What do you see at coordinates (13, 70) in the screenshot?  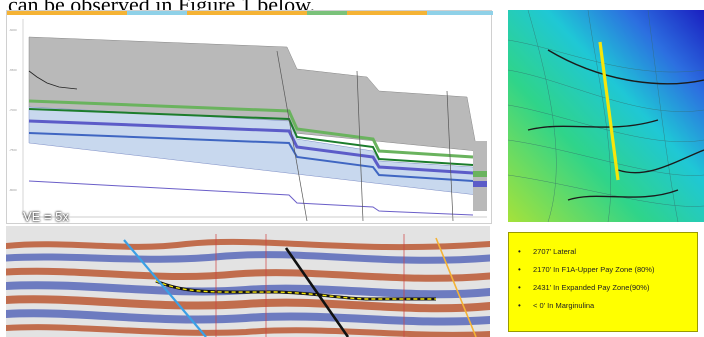 I see `svg-text: -6500` at bounding box center [13, 70].